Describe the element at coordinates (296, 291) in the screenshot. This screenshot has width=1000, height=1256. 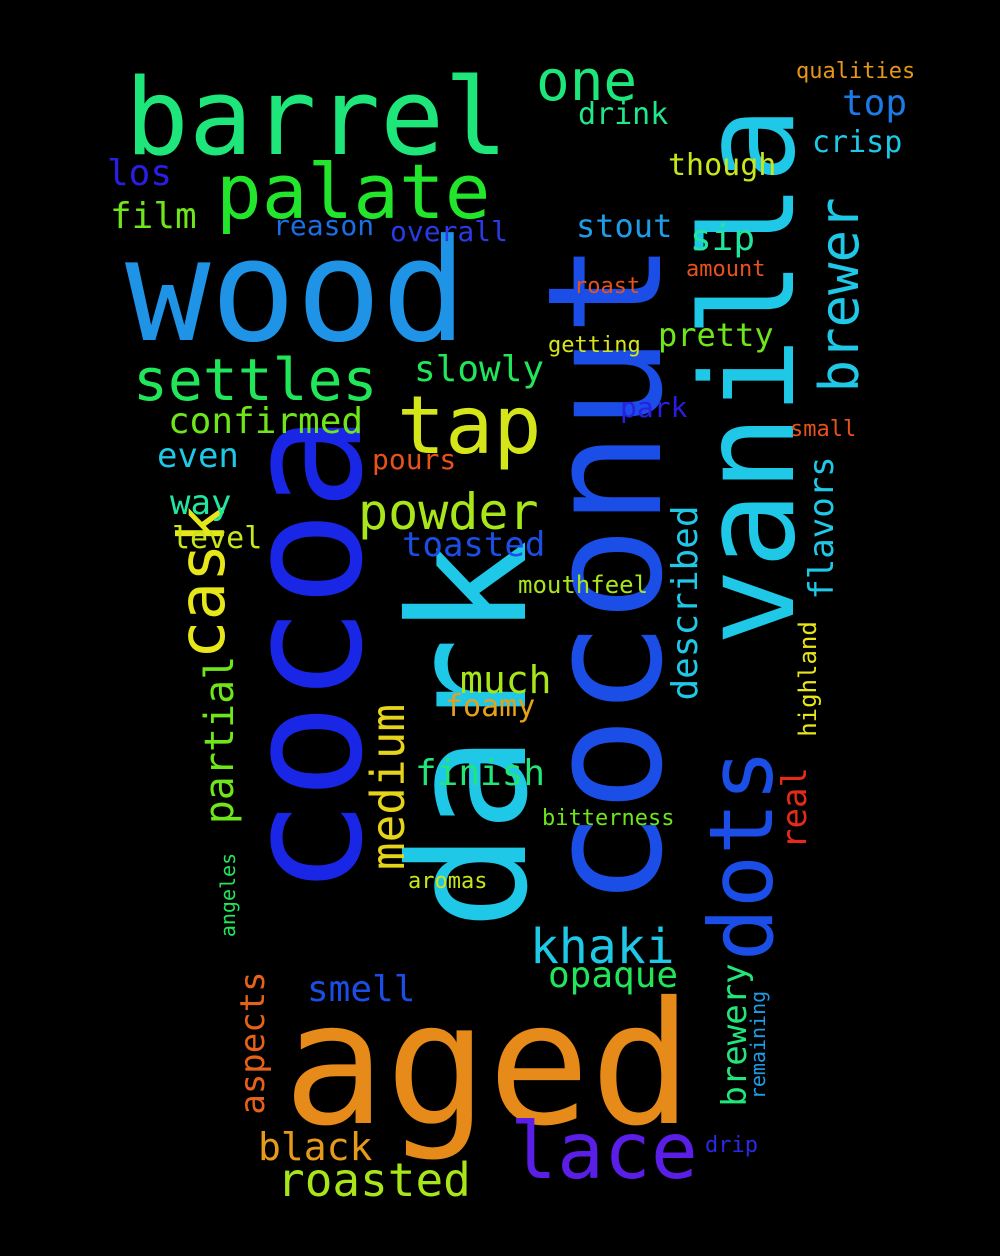
I see `word-wood: wood` at that location.